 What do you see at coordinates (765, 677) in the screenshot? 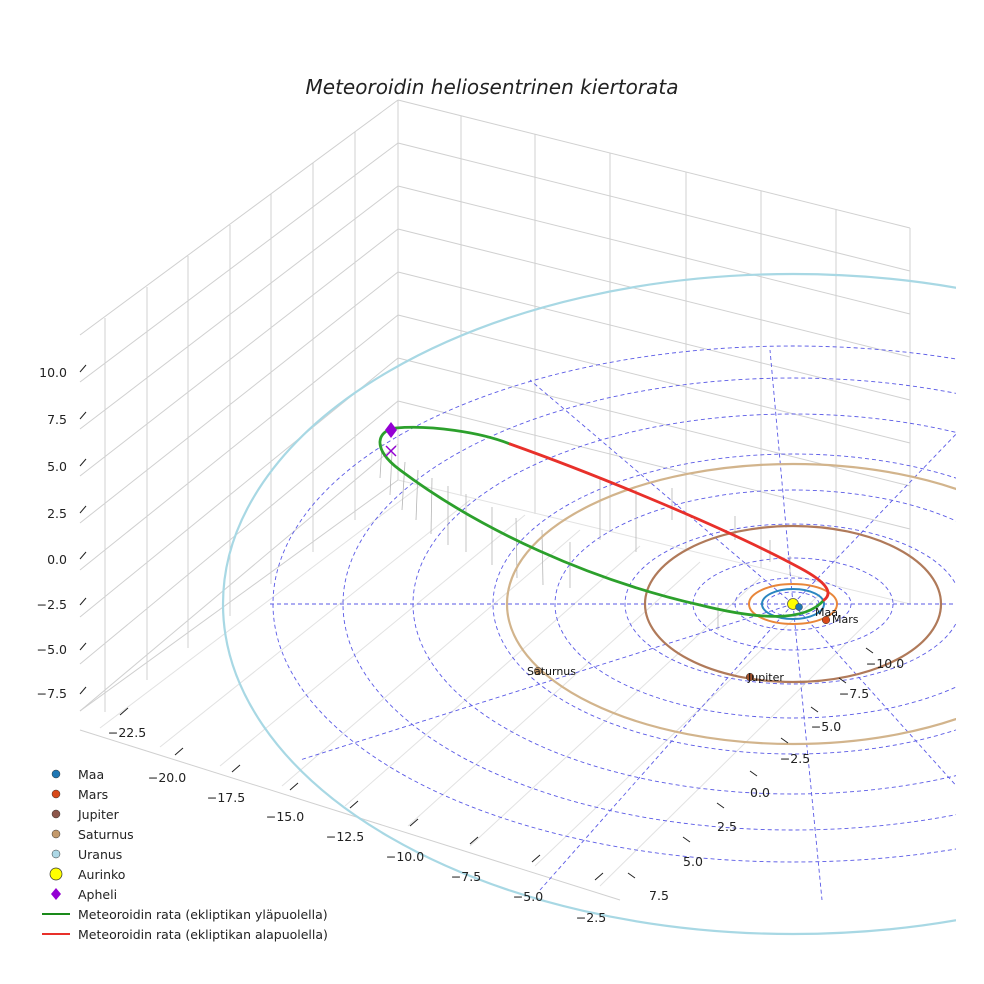
I see `label-jupiter: Jupiter` at bounding box center [765, 677].